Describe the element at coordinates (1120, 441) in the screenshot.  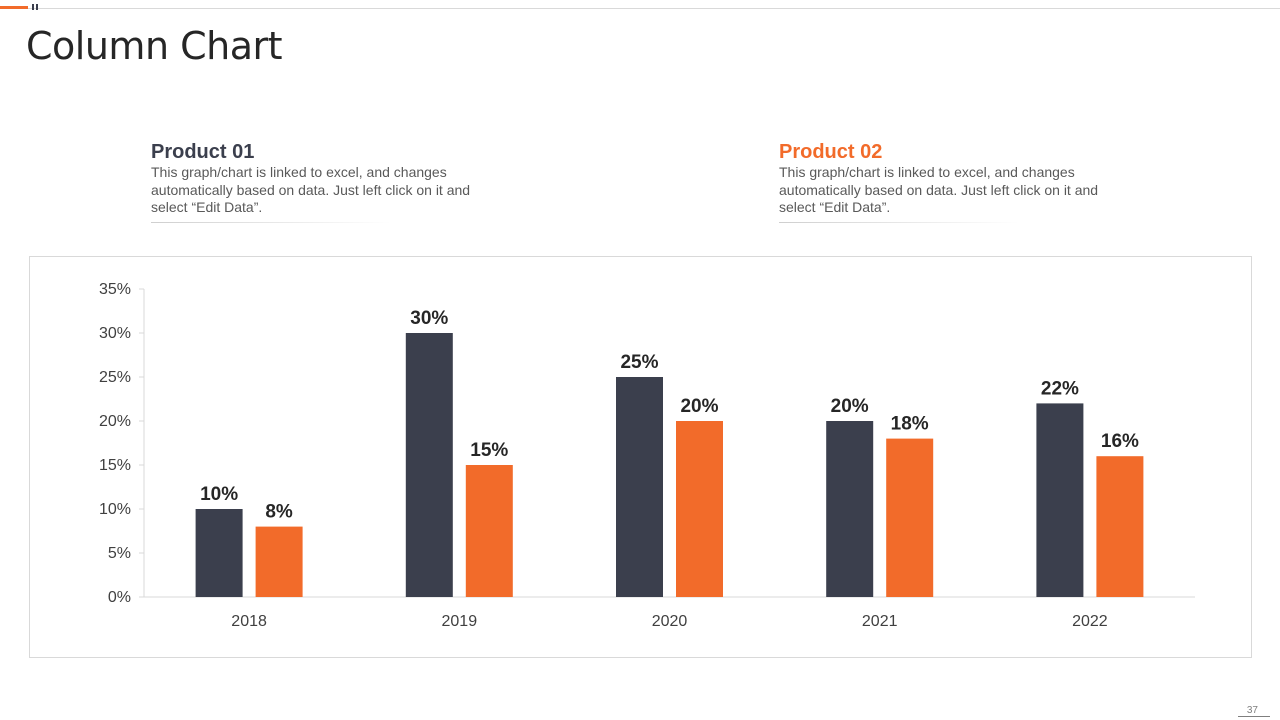
I see `data-label: 16%` at that location.